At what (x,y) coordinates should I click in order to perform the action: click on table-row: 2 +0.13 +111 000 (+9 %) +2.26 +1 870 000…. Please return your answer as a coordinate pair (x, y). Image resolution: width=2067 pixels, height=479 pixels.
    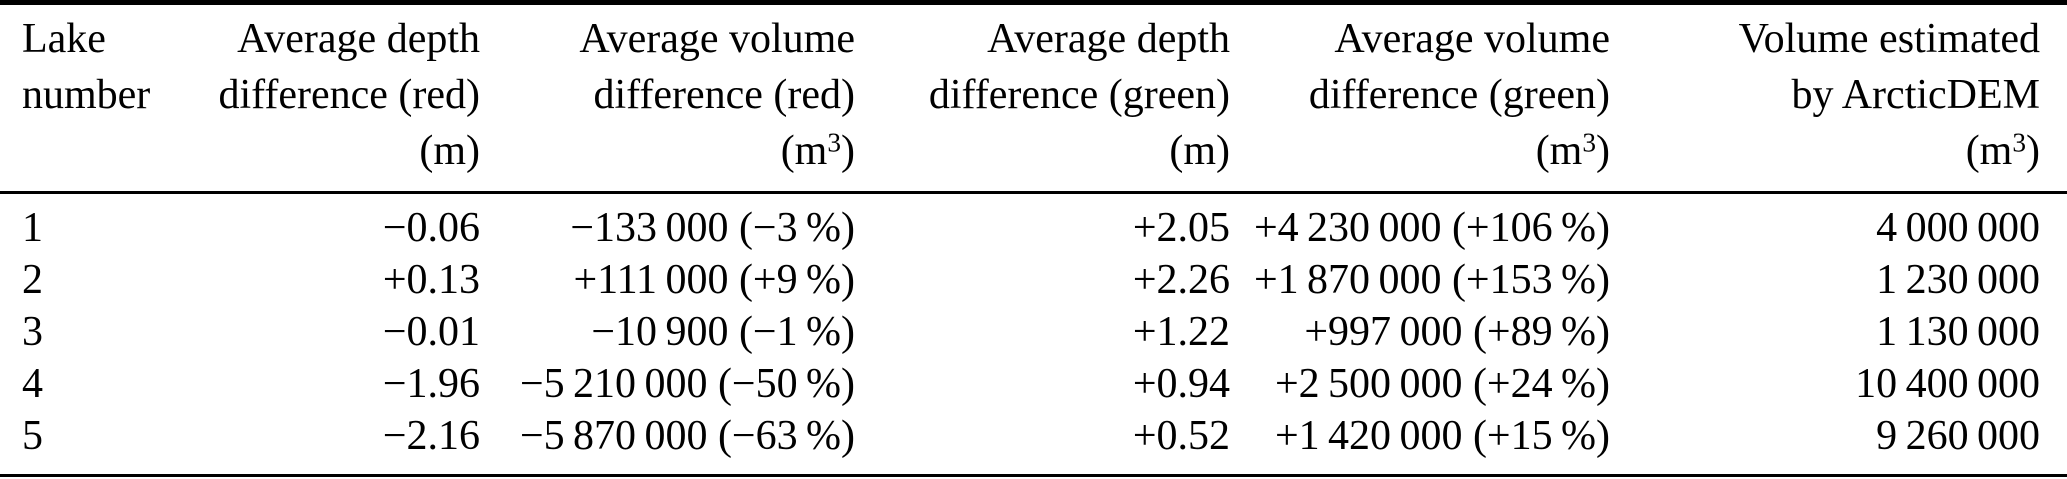
    Looking at the image, I should click on (1033, 280).